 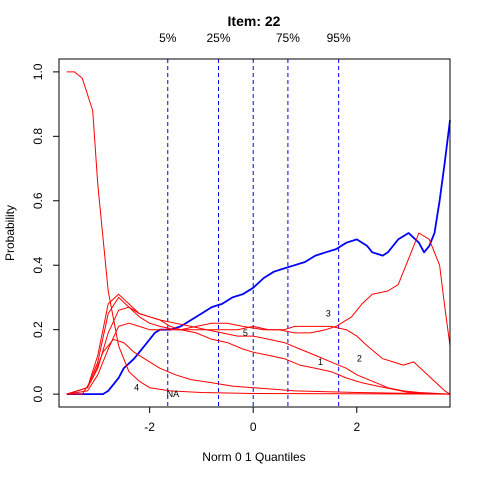 I want to click on y-axis: 0.0 0.2 0.4 0.6 0.8 1.0, so click(x=45, y=232).